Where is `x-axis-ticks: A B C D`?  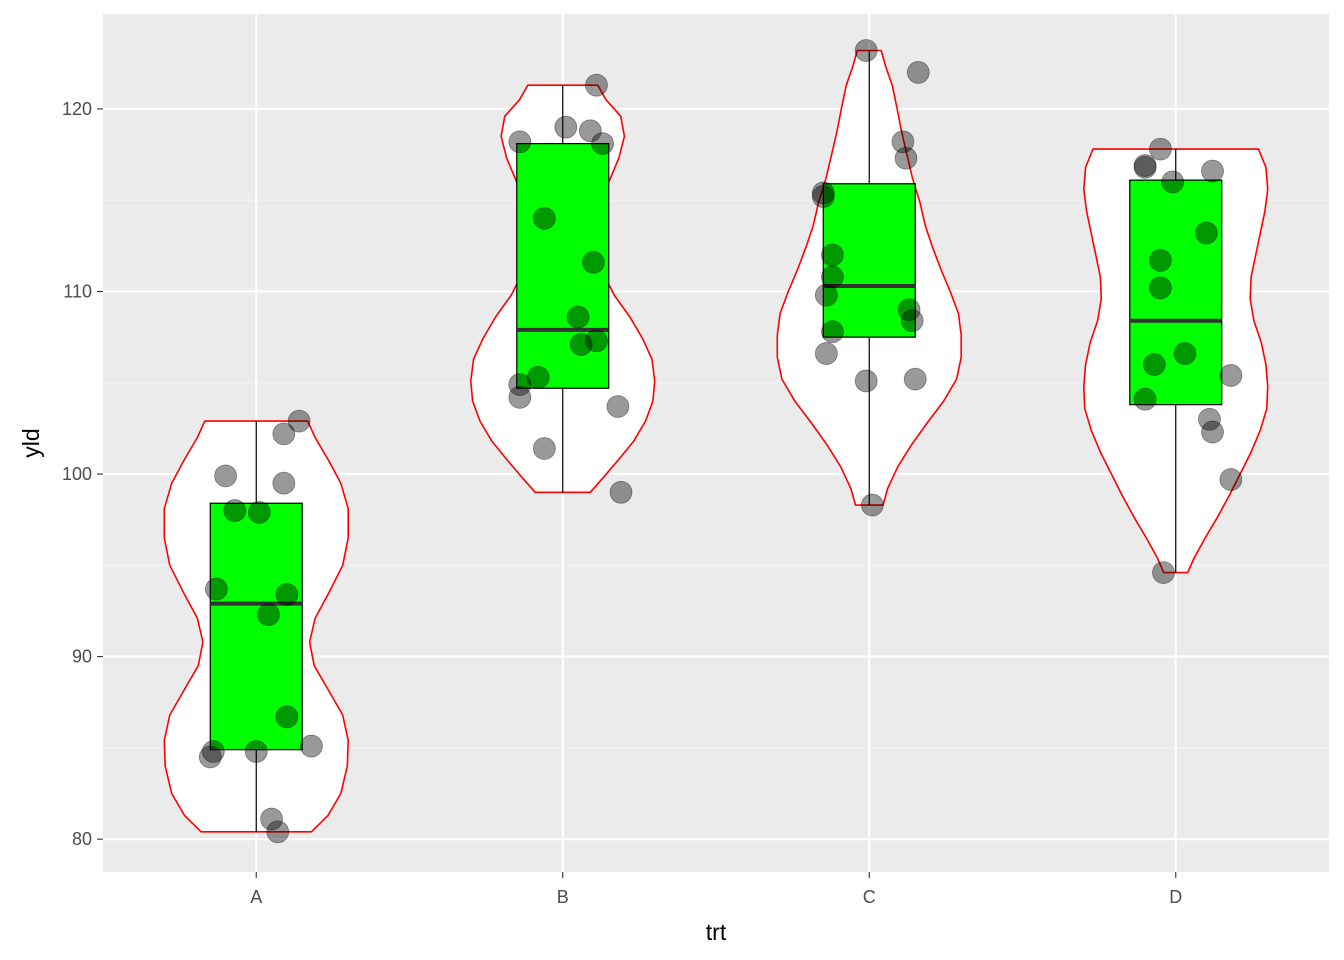 x-axis-ticks: A B C D is located at coordinates (716, 889).